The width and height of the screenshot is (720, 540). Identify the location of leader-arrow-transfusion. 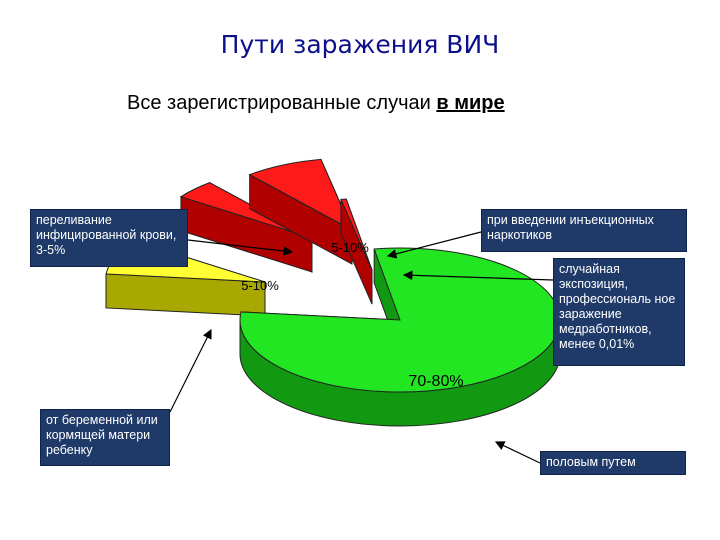
(240, 247).